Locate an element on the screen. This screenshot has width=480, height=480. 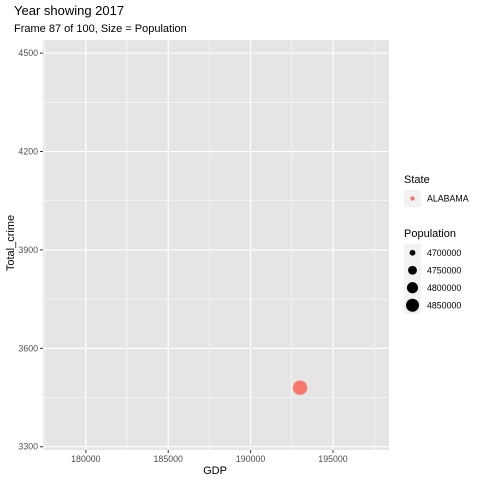
legend-label: 4750000 is located at coordinates (444, 270).